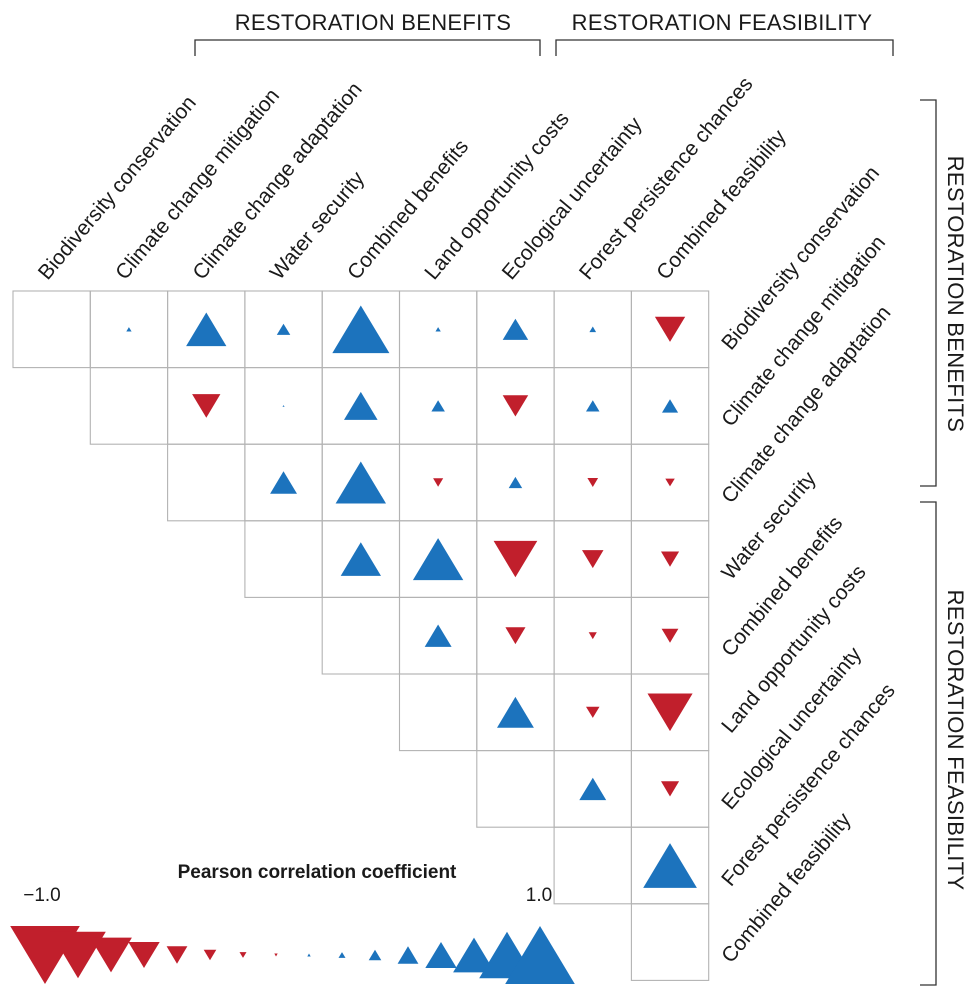  Describe the element at coordinates (539, 895) in the screenshot. I see `legend-max-label: 1.0` at that location.